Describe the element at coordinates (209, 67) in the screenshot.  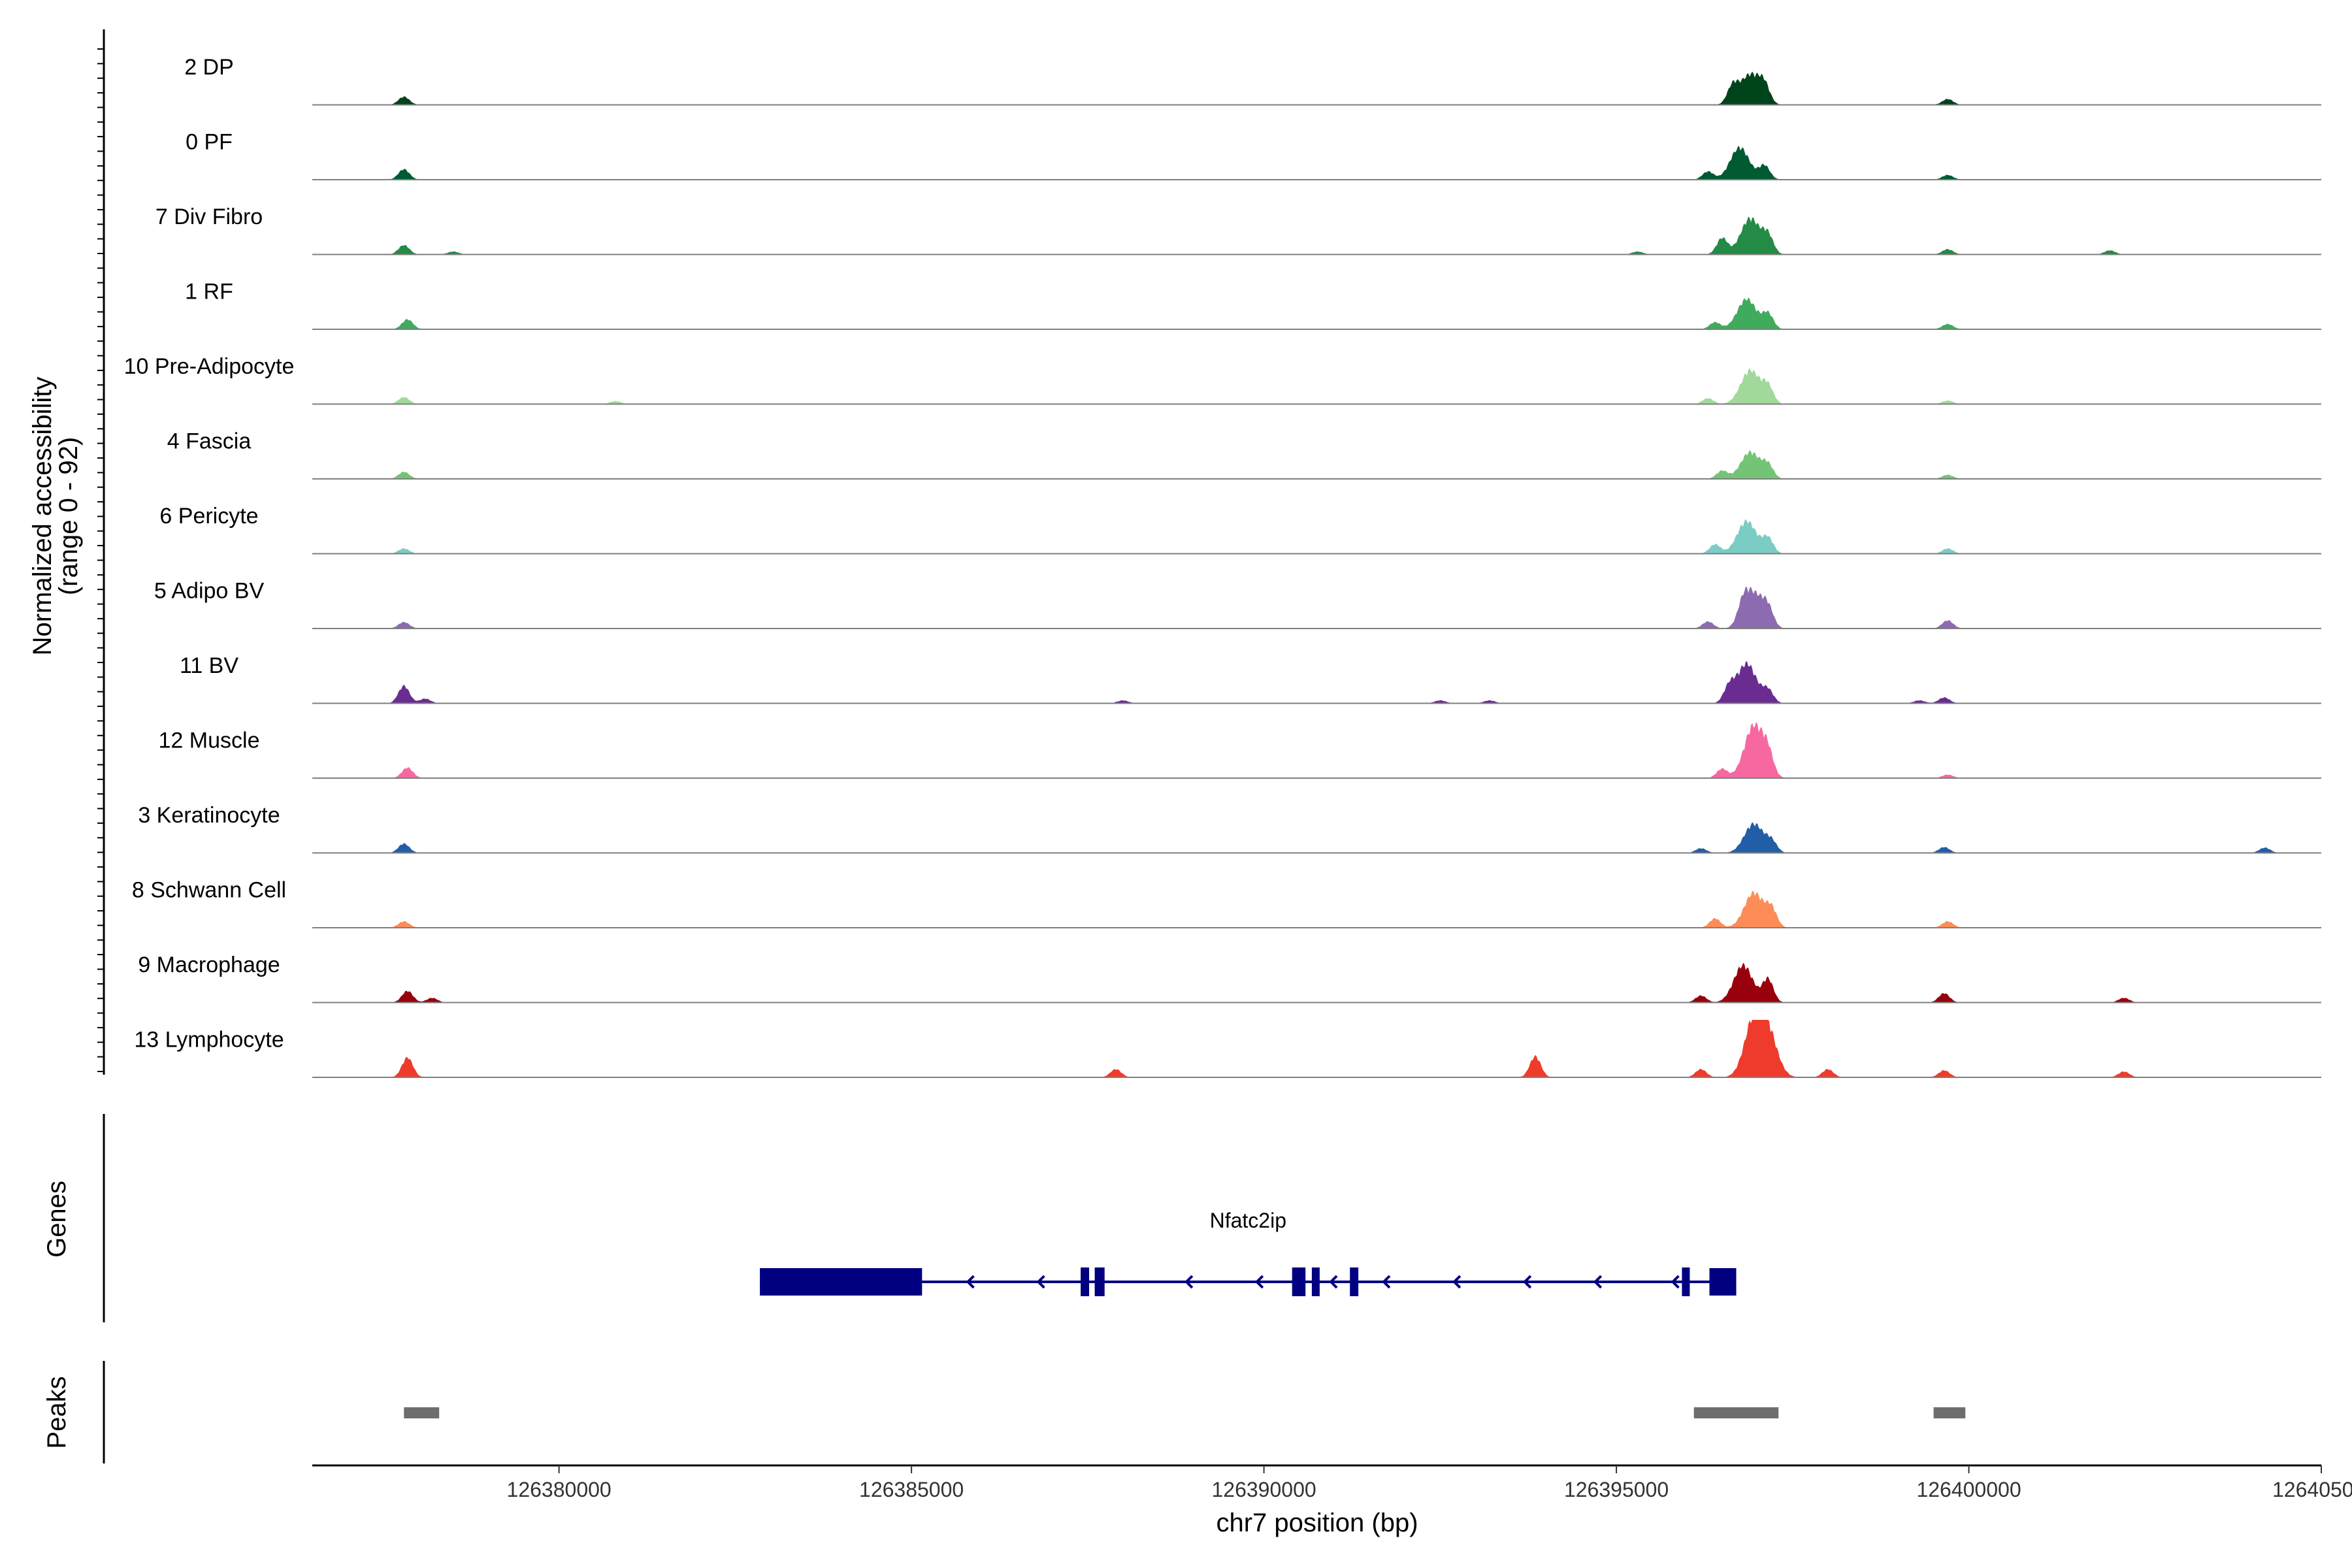
I see `track-label: 2 DP` at that location.